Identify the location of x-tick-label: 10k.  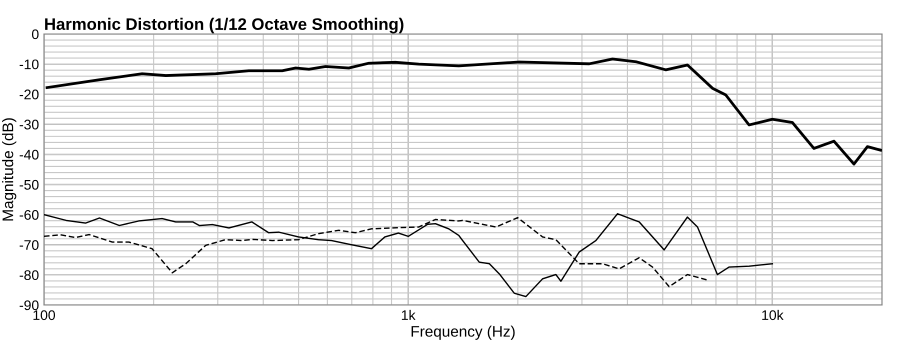
(773, 315).